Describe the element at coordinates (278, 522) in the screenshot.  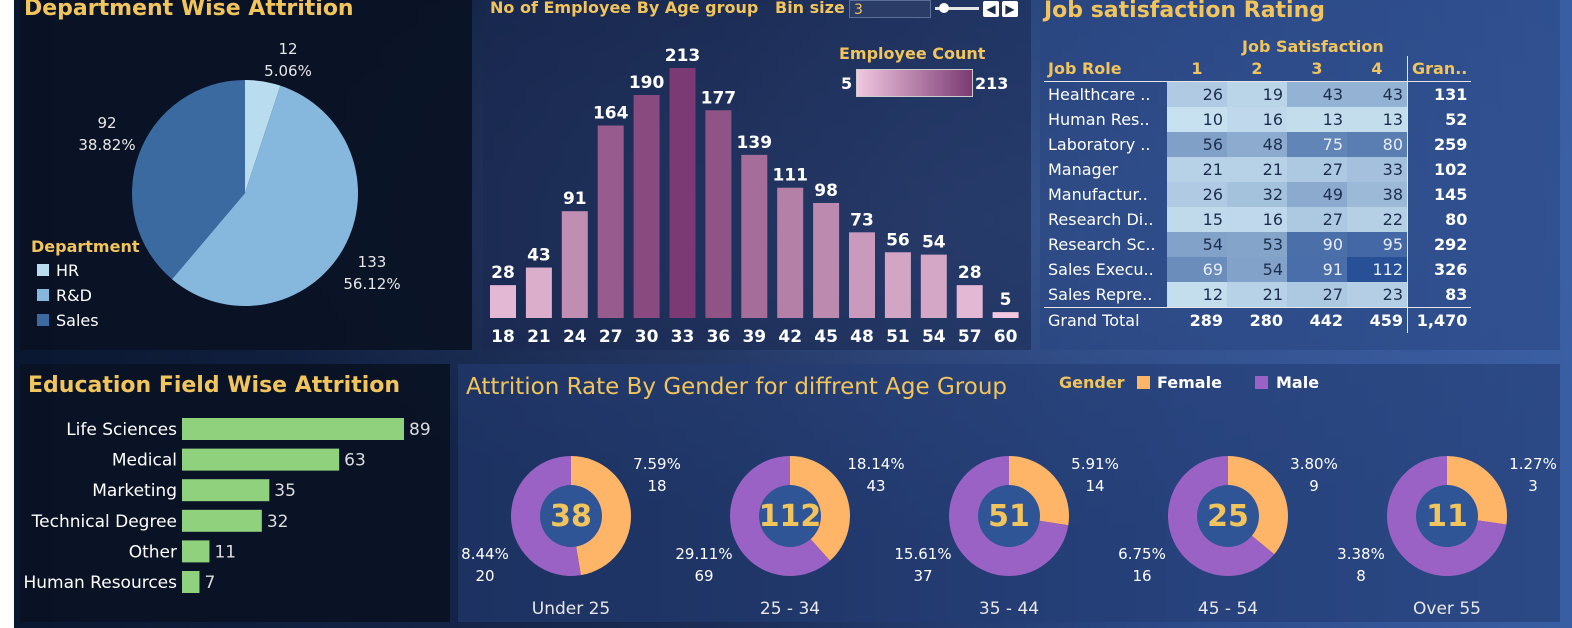
I see `education-value-label: 32` at that location.